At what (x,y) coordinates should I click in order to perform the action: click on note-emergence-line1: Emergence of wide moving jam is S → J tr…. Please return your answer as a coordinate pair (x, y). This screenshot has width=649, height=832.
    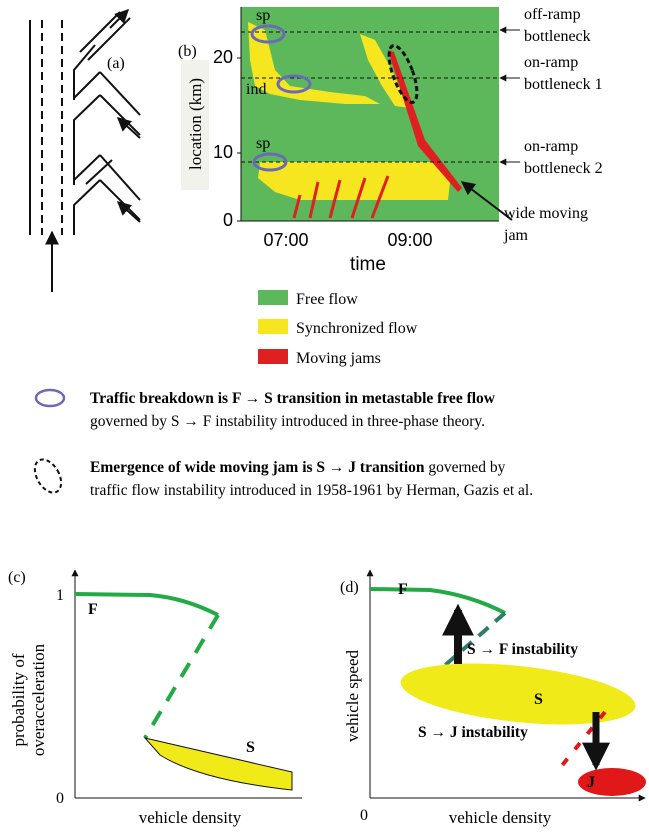
    Looking at the image, I should click on (298, 467).